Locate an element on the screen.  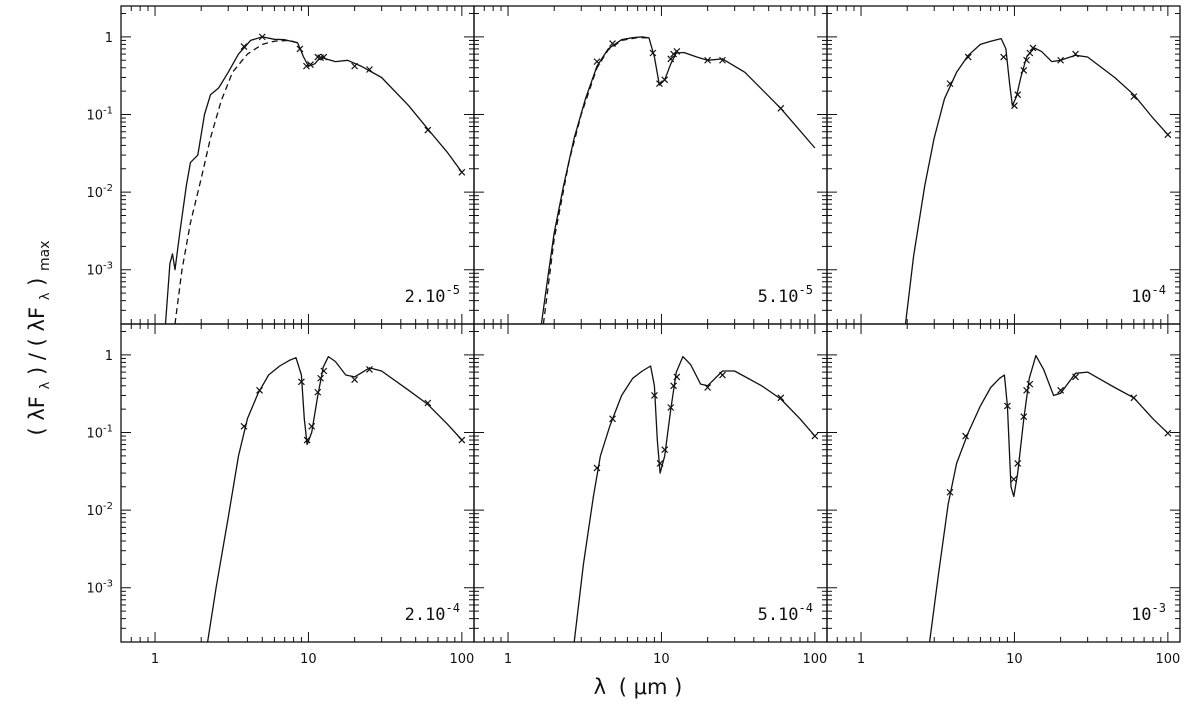
y-axis-sub-2: λ is located at coordinates (45, 296).